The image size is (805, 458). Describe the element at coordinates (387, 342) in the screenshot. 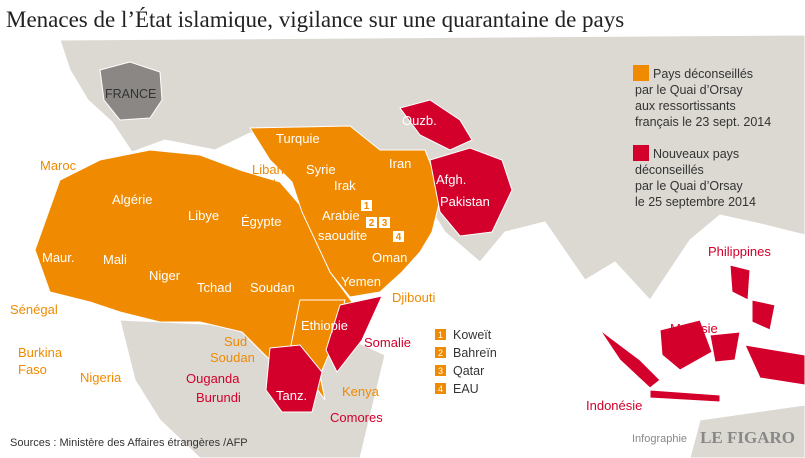

I see `country-label: Somalie` at that location.